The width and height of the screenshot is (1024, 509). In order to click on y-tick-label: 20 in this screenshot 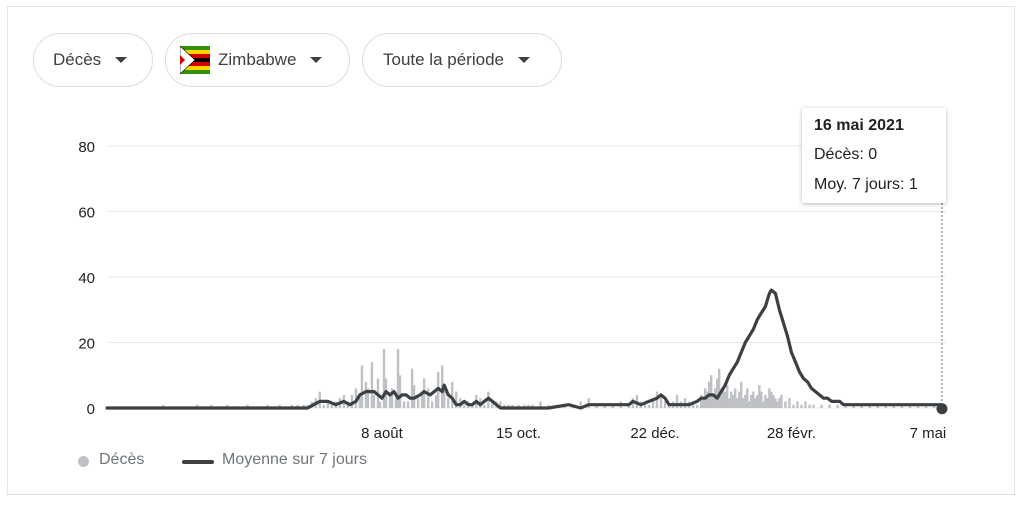, I will do `click(86, 344)`.